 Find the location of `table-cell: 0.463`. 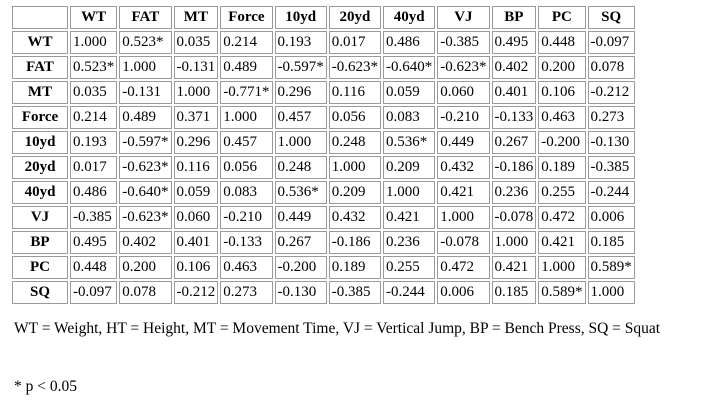

table-cell: 0.463 is located at coordinates (562, 117).